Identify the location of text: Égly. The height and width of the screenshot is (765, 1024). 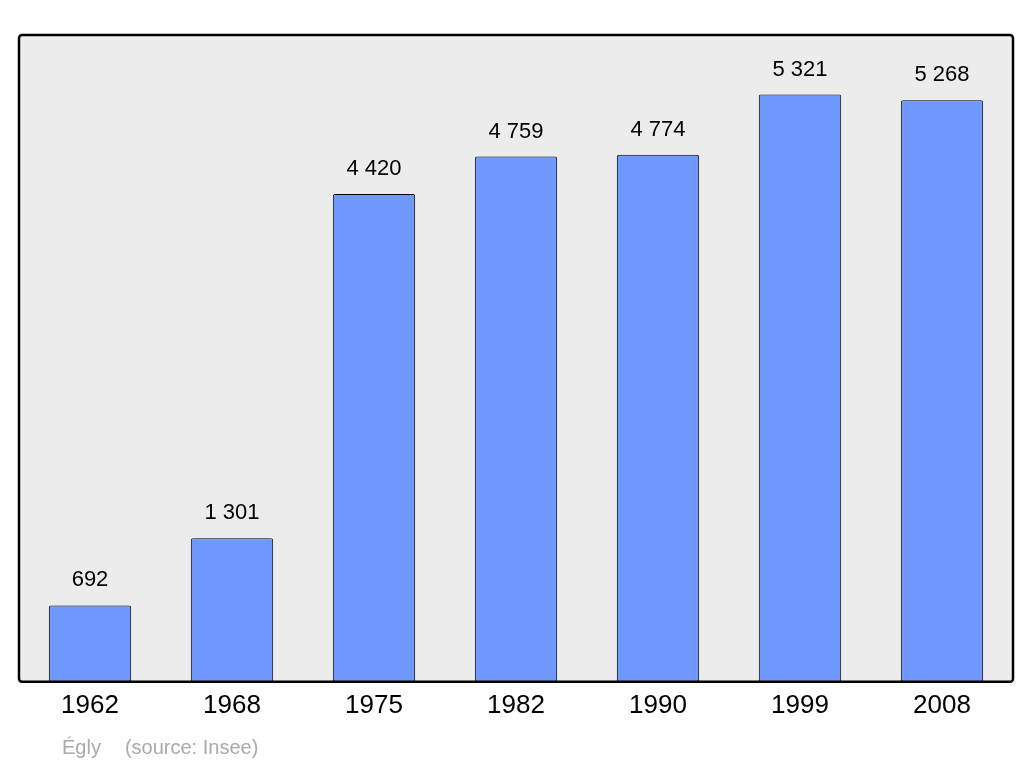
(81, 747).